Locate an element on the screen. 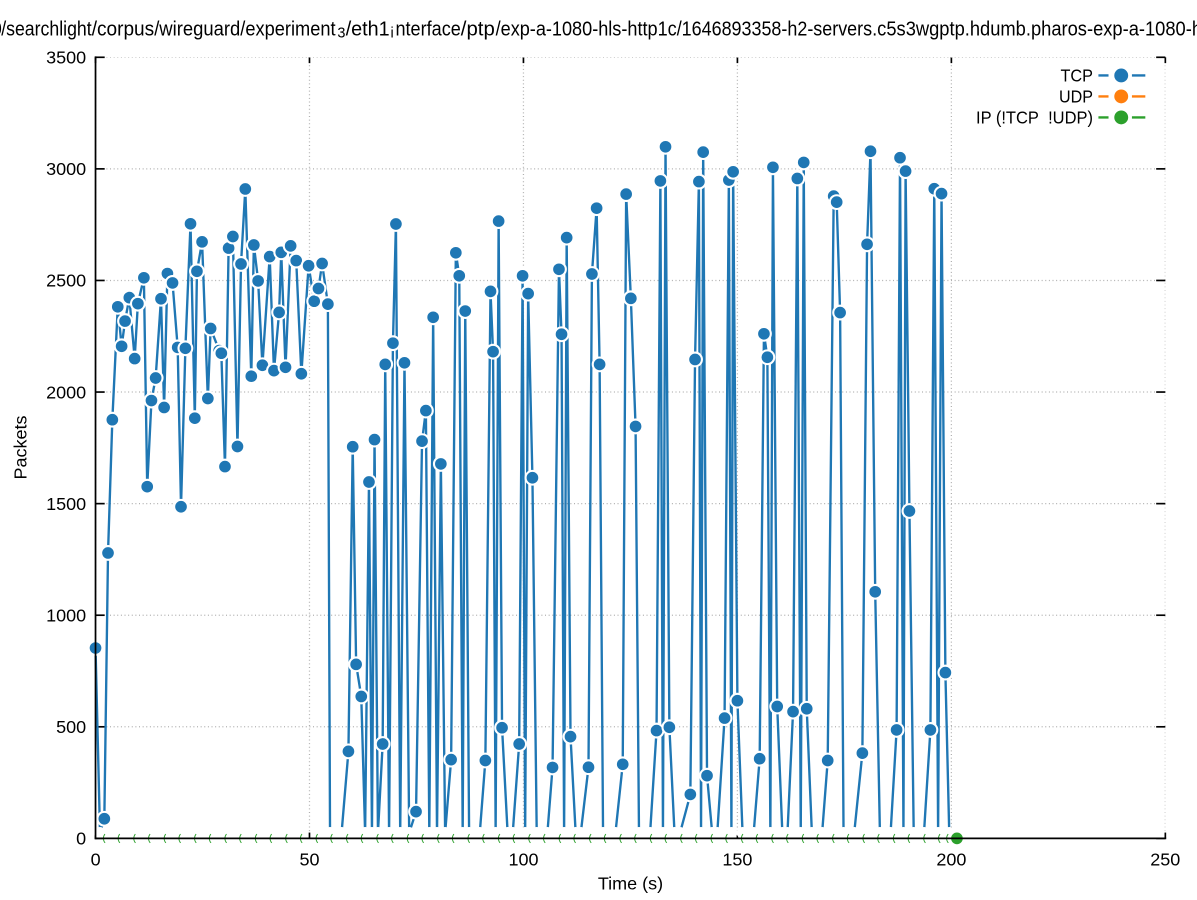  svg-text: TCP is located at coordinates (1077, 76).